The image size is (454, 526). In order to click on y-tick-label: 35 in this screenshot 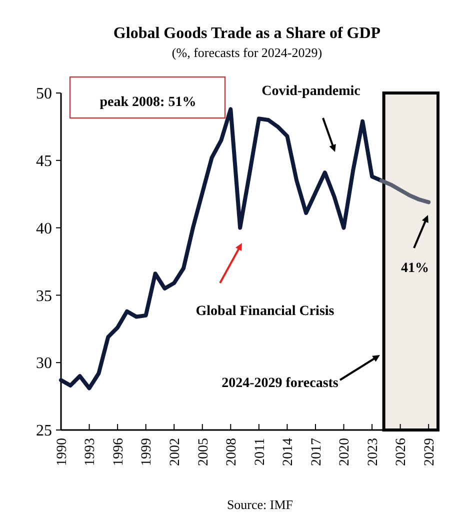, I will do `click(44, 296)`.